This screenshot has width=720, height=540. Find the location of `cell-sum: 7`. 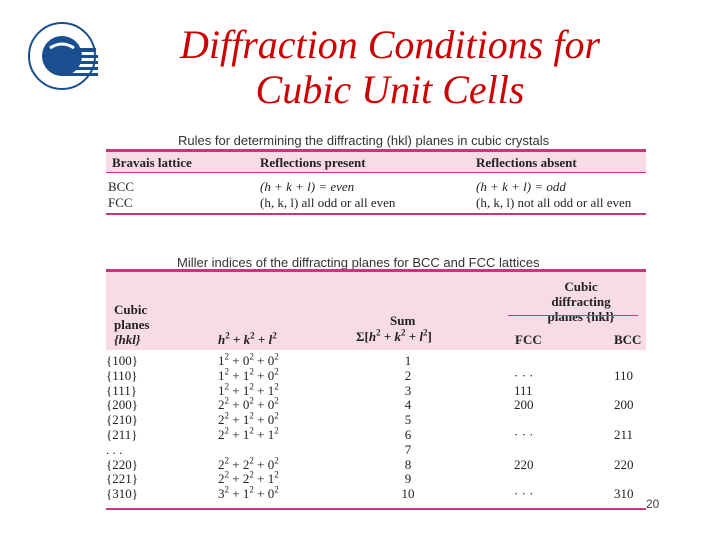

cell-sum: 7 is located at coordinates (408, 449).